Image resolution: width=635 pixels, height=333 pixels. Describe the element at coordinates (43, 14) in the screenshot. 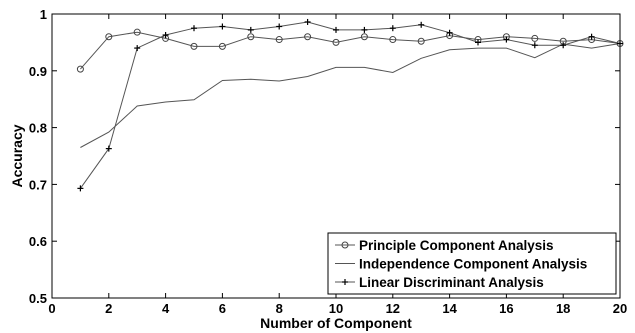

I see `y-tick-label: 1` at that location.